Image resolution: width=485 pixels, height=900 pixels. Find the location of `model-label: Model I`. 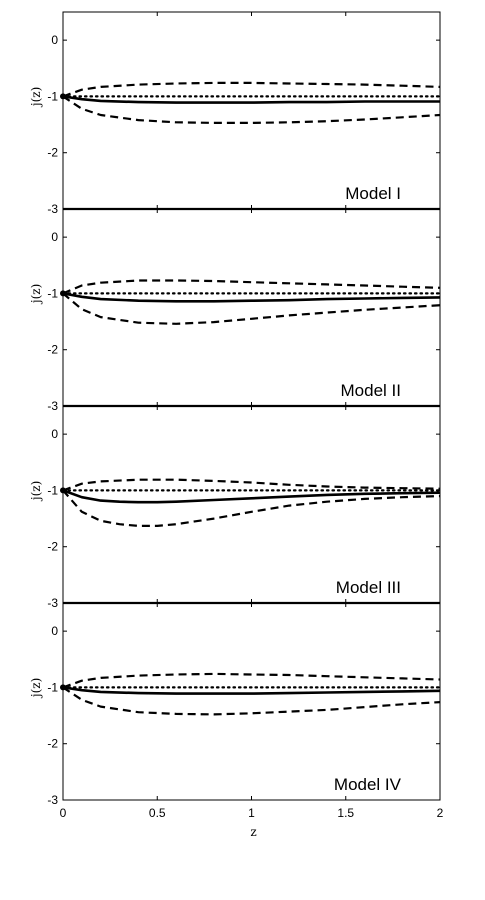

model-label: Model I is located at coordinates (373, 193).